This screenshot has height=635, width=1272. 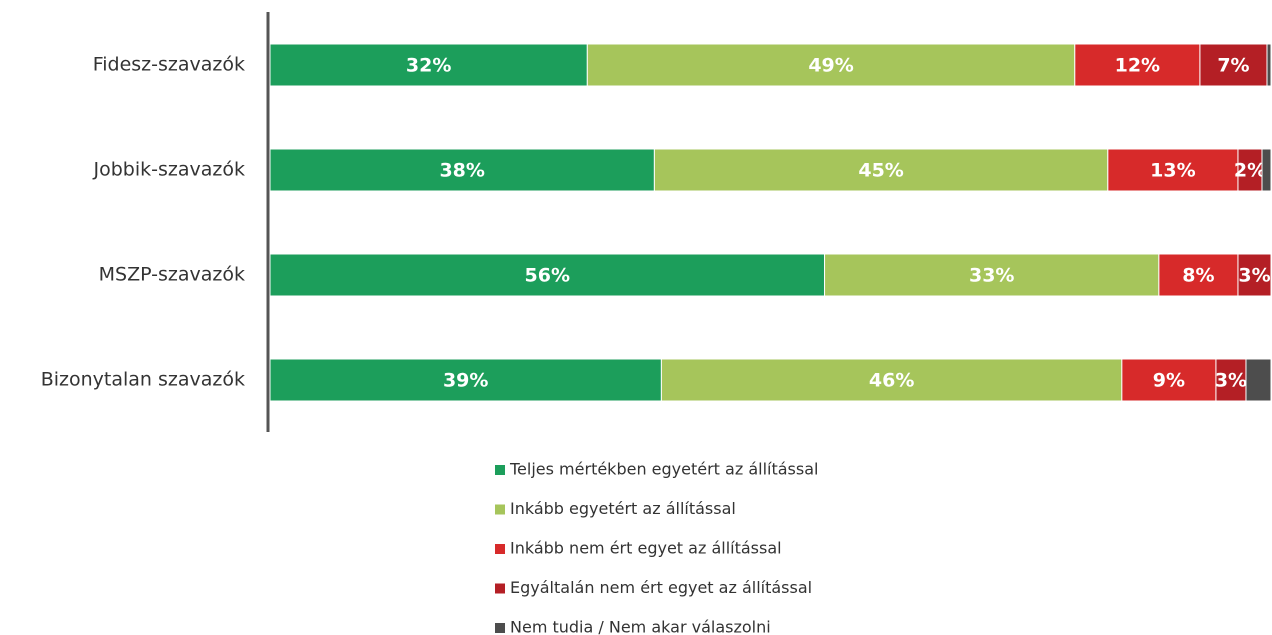 I want to click on value-label: 38%, so click(x=461, y=171).